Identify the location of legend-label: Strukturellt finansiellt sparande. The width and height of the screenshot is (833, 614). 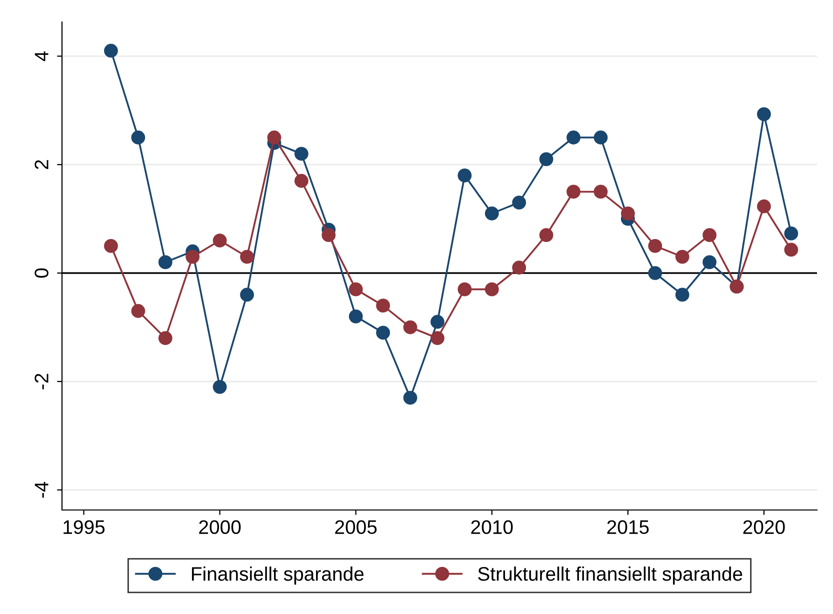
(610, 575).